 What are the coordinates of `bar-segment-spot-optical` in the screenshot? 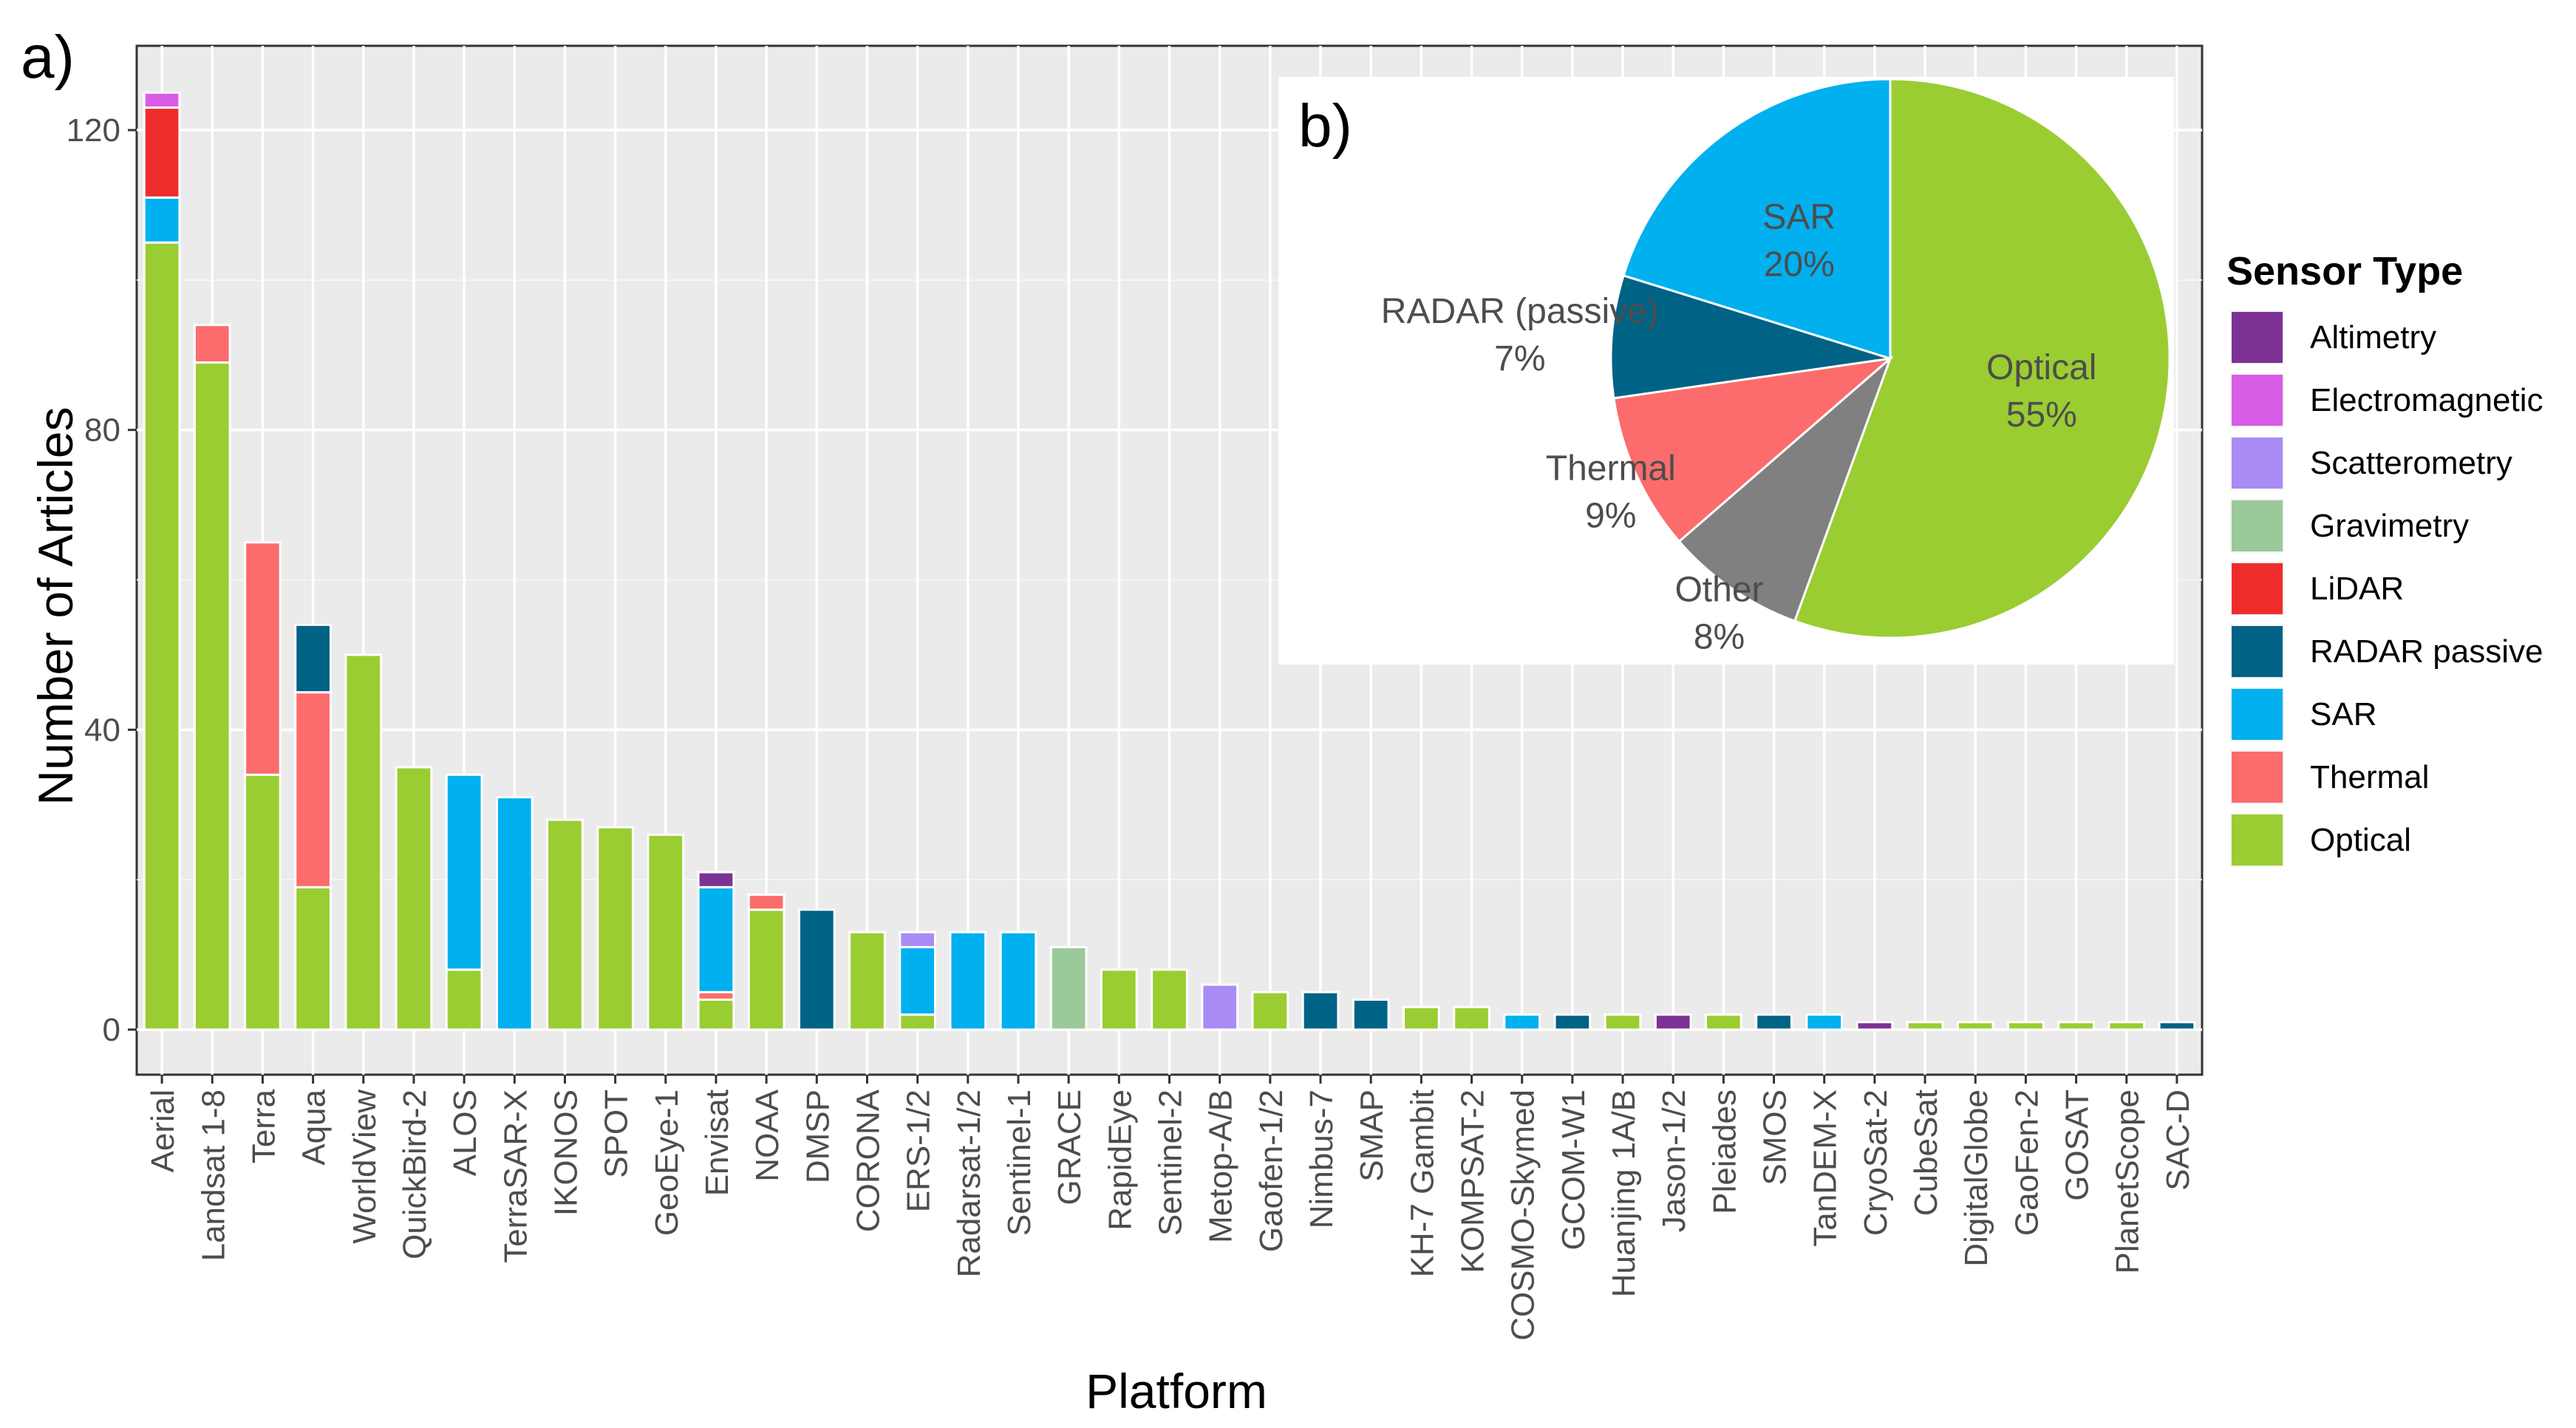 It's located at (615, 928).